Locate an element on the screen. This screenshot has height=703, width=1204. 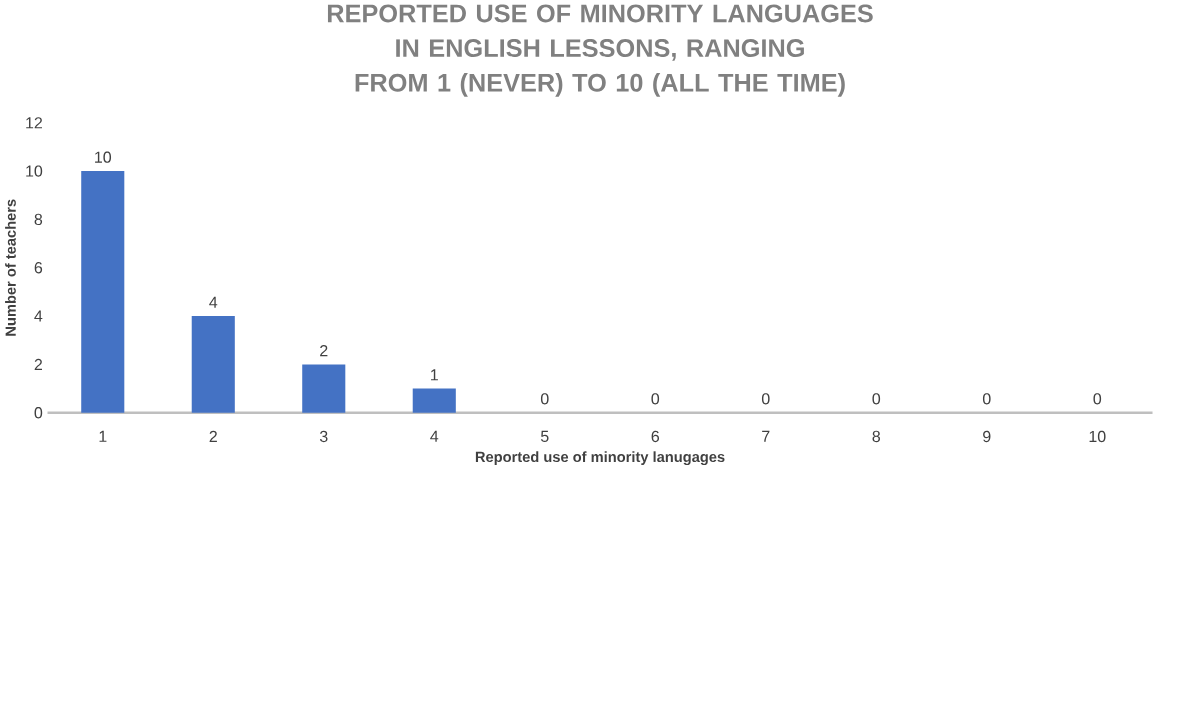
x-tick-label: 1 is located at coordinates (103, 436).